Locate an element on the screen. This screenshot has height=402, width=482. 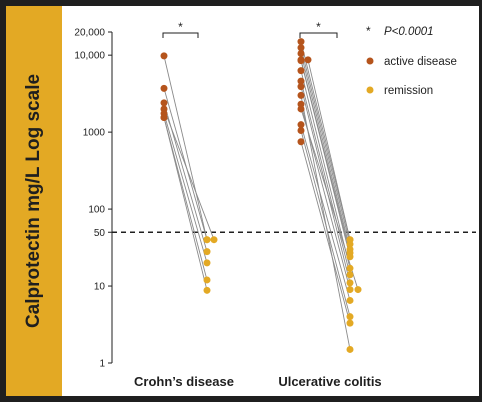
y-axis-ticks: 20,000 10,000 1000 100 50 10 1 is located at coordinates (93, 199).